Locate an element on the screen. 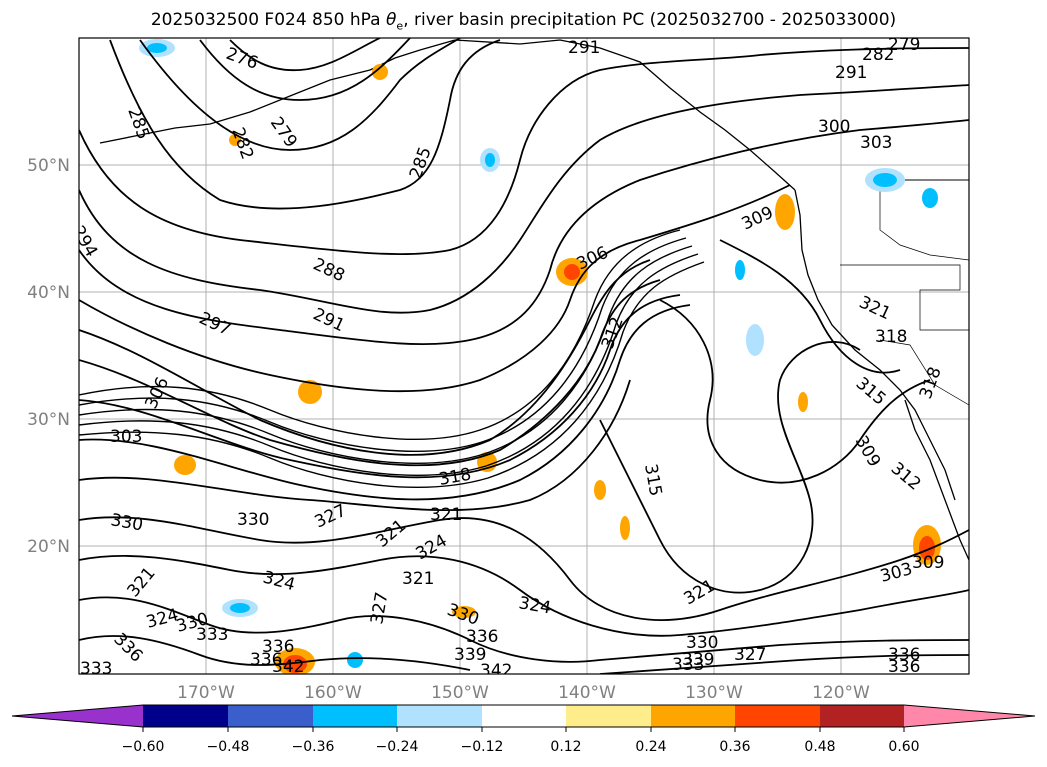 This screenshot has width=1047, height=767. colorbar-tick-label: −0.36 is located at coordinates (313, 747).